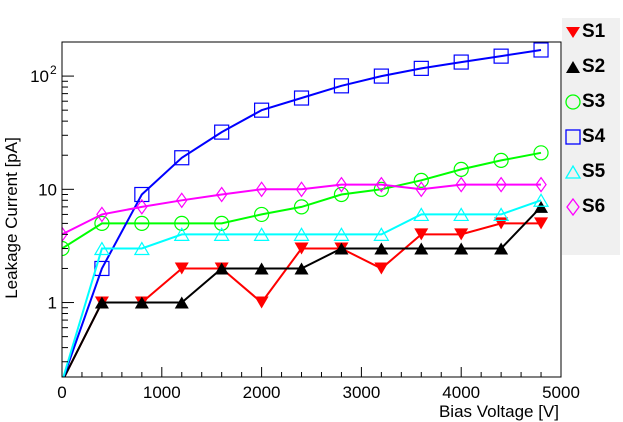 This screenshot has width=623, height=422. Describe the element at coordinates (573, 67) in the screenshot. I see `legend-marker-s2` at that location.